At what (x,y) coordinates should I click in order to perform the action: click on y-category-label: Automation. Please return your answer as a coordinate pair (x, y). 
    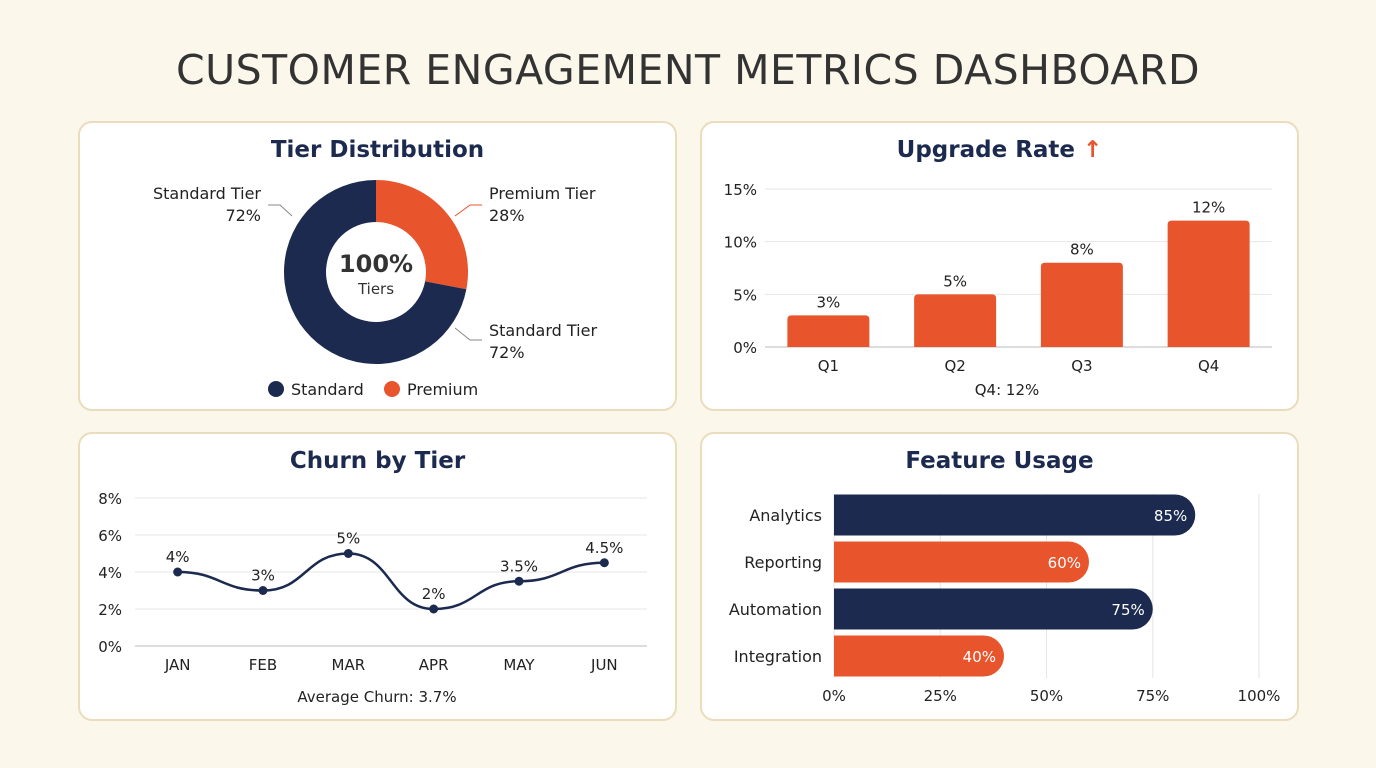
    Looking at the image, I should click on (775, 609).